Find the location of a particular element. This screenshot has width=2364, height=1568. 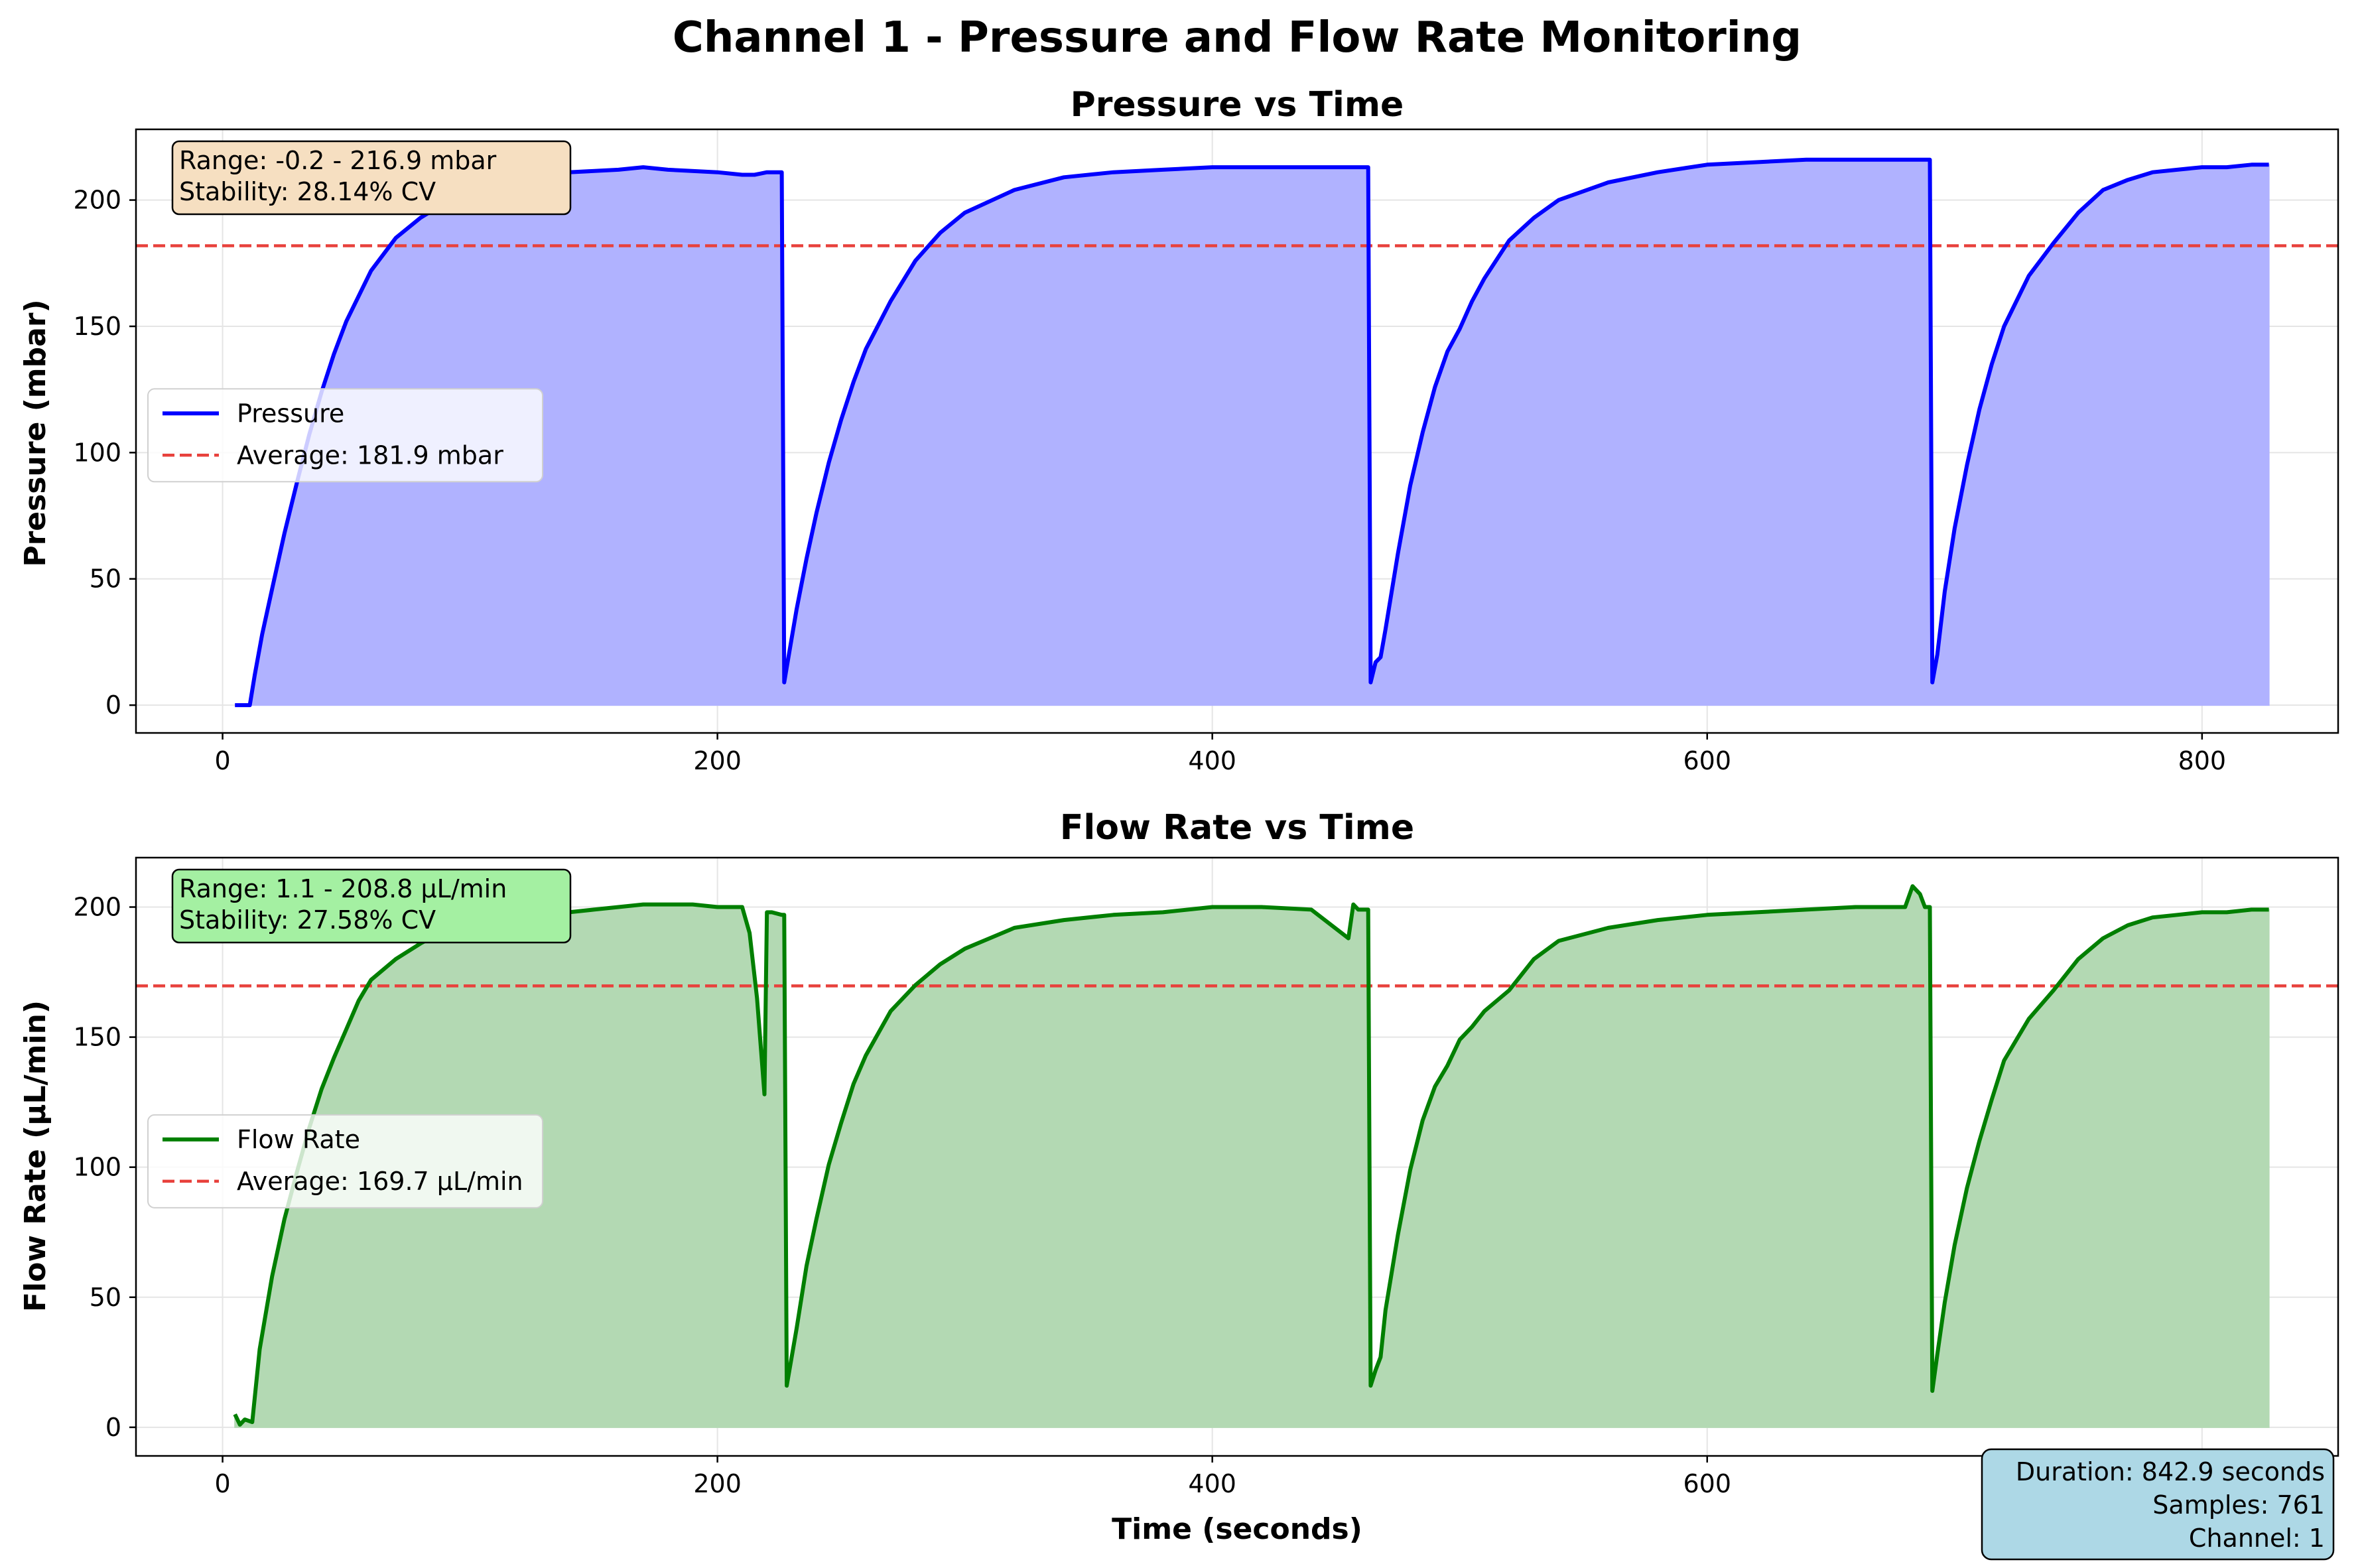

flow-ytick-label: 200 is located at coordinates (97, 908).